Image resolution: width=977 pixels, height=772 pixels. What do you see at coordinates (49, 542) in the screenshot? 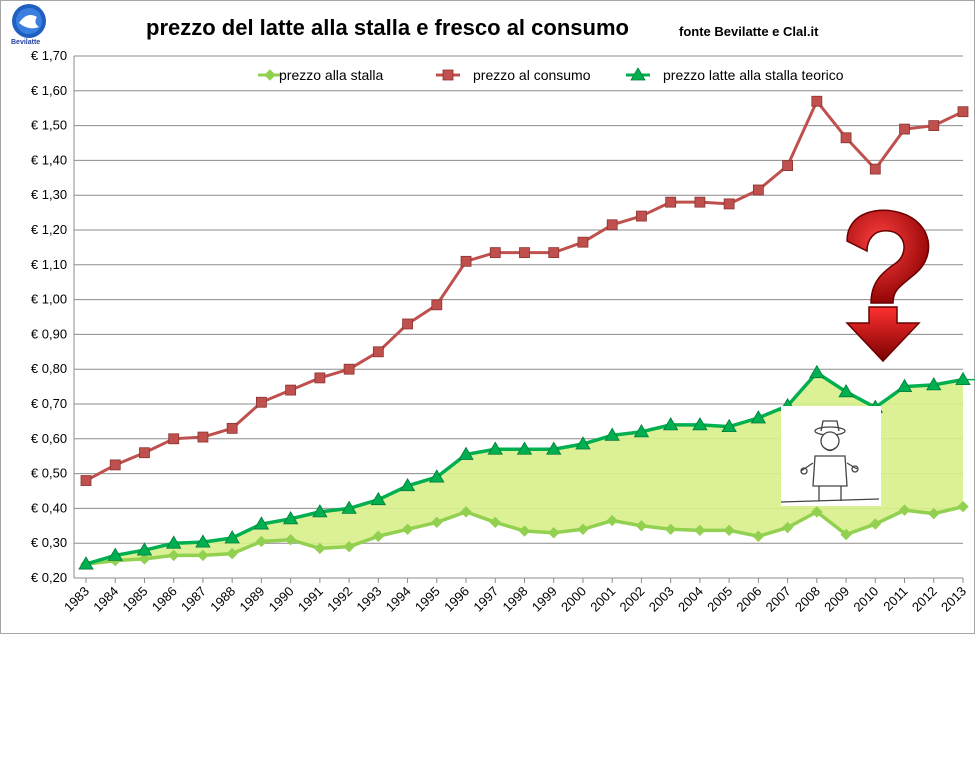
I see `y-tick-label: € 0,30` at bounding box center [49, 542].